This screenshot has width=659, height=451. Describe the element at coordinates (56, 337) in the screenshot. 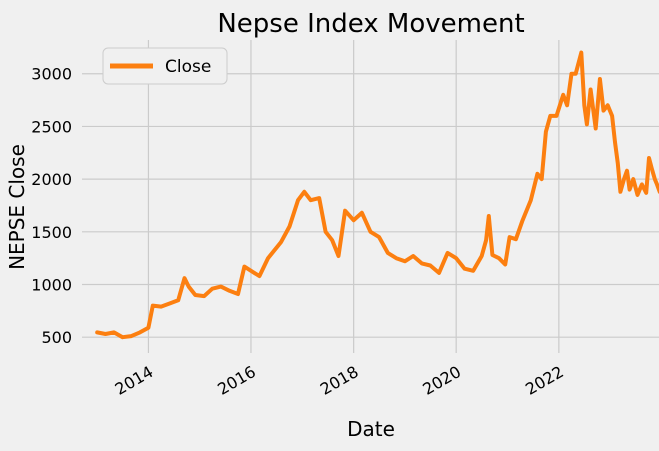

I see `y-tick-label: 500` at that location.